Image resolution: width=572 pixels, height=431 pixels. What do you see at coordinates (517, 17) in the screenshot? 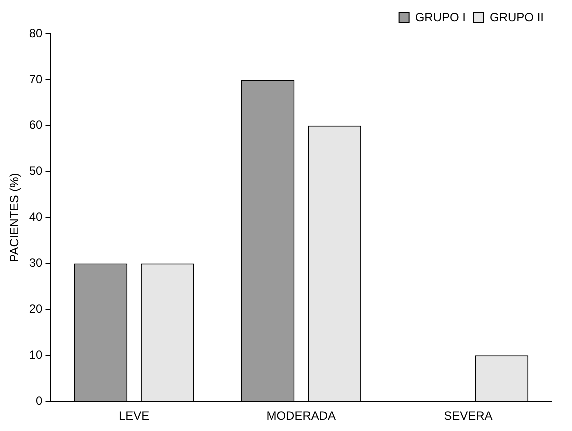
I see `legend-label: GRUPO II` at bounding box center [517, 17].